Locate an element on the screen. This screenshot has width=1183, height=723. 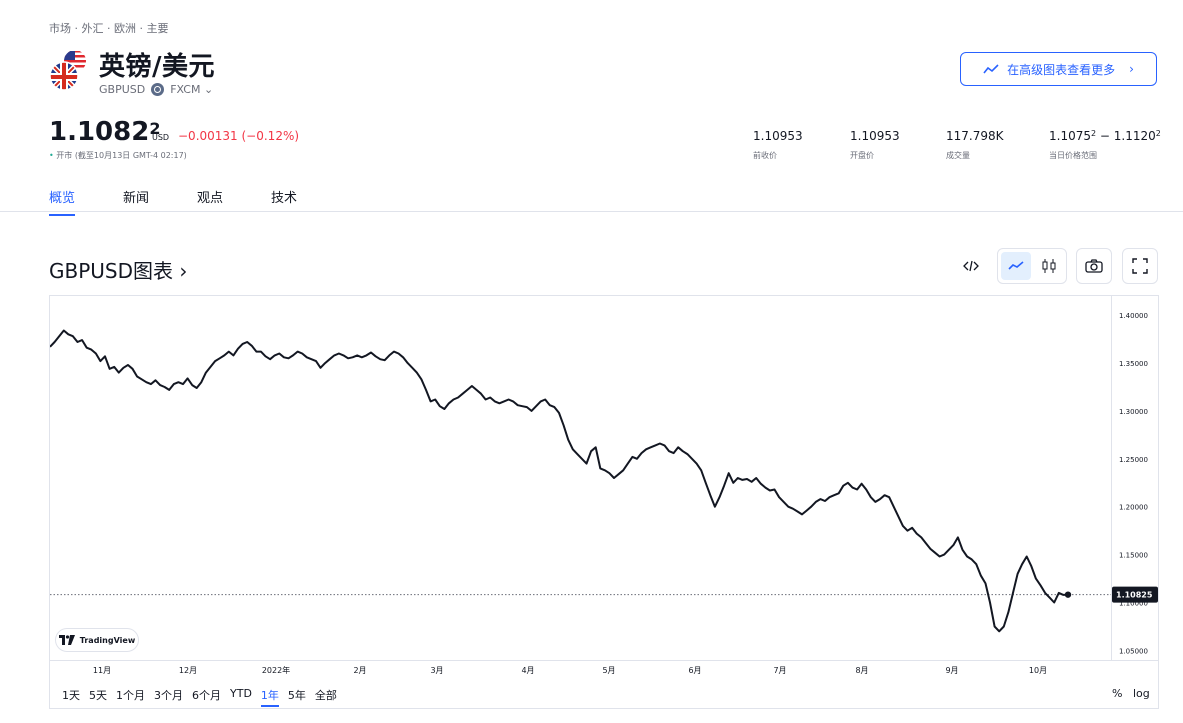
x-tick-label: 4月 is located at coordinates (527, 670).